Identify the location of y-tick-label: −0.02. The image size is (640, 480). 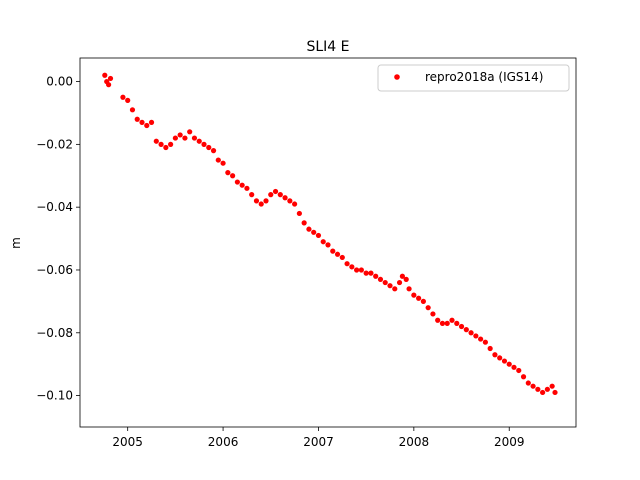
(54, 144).